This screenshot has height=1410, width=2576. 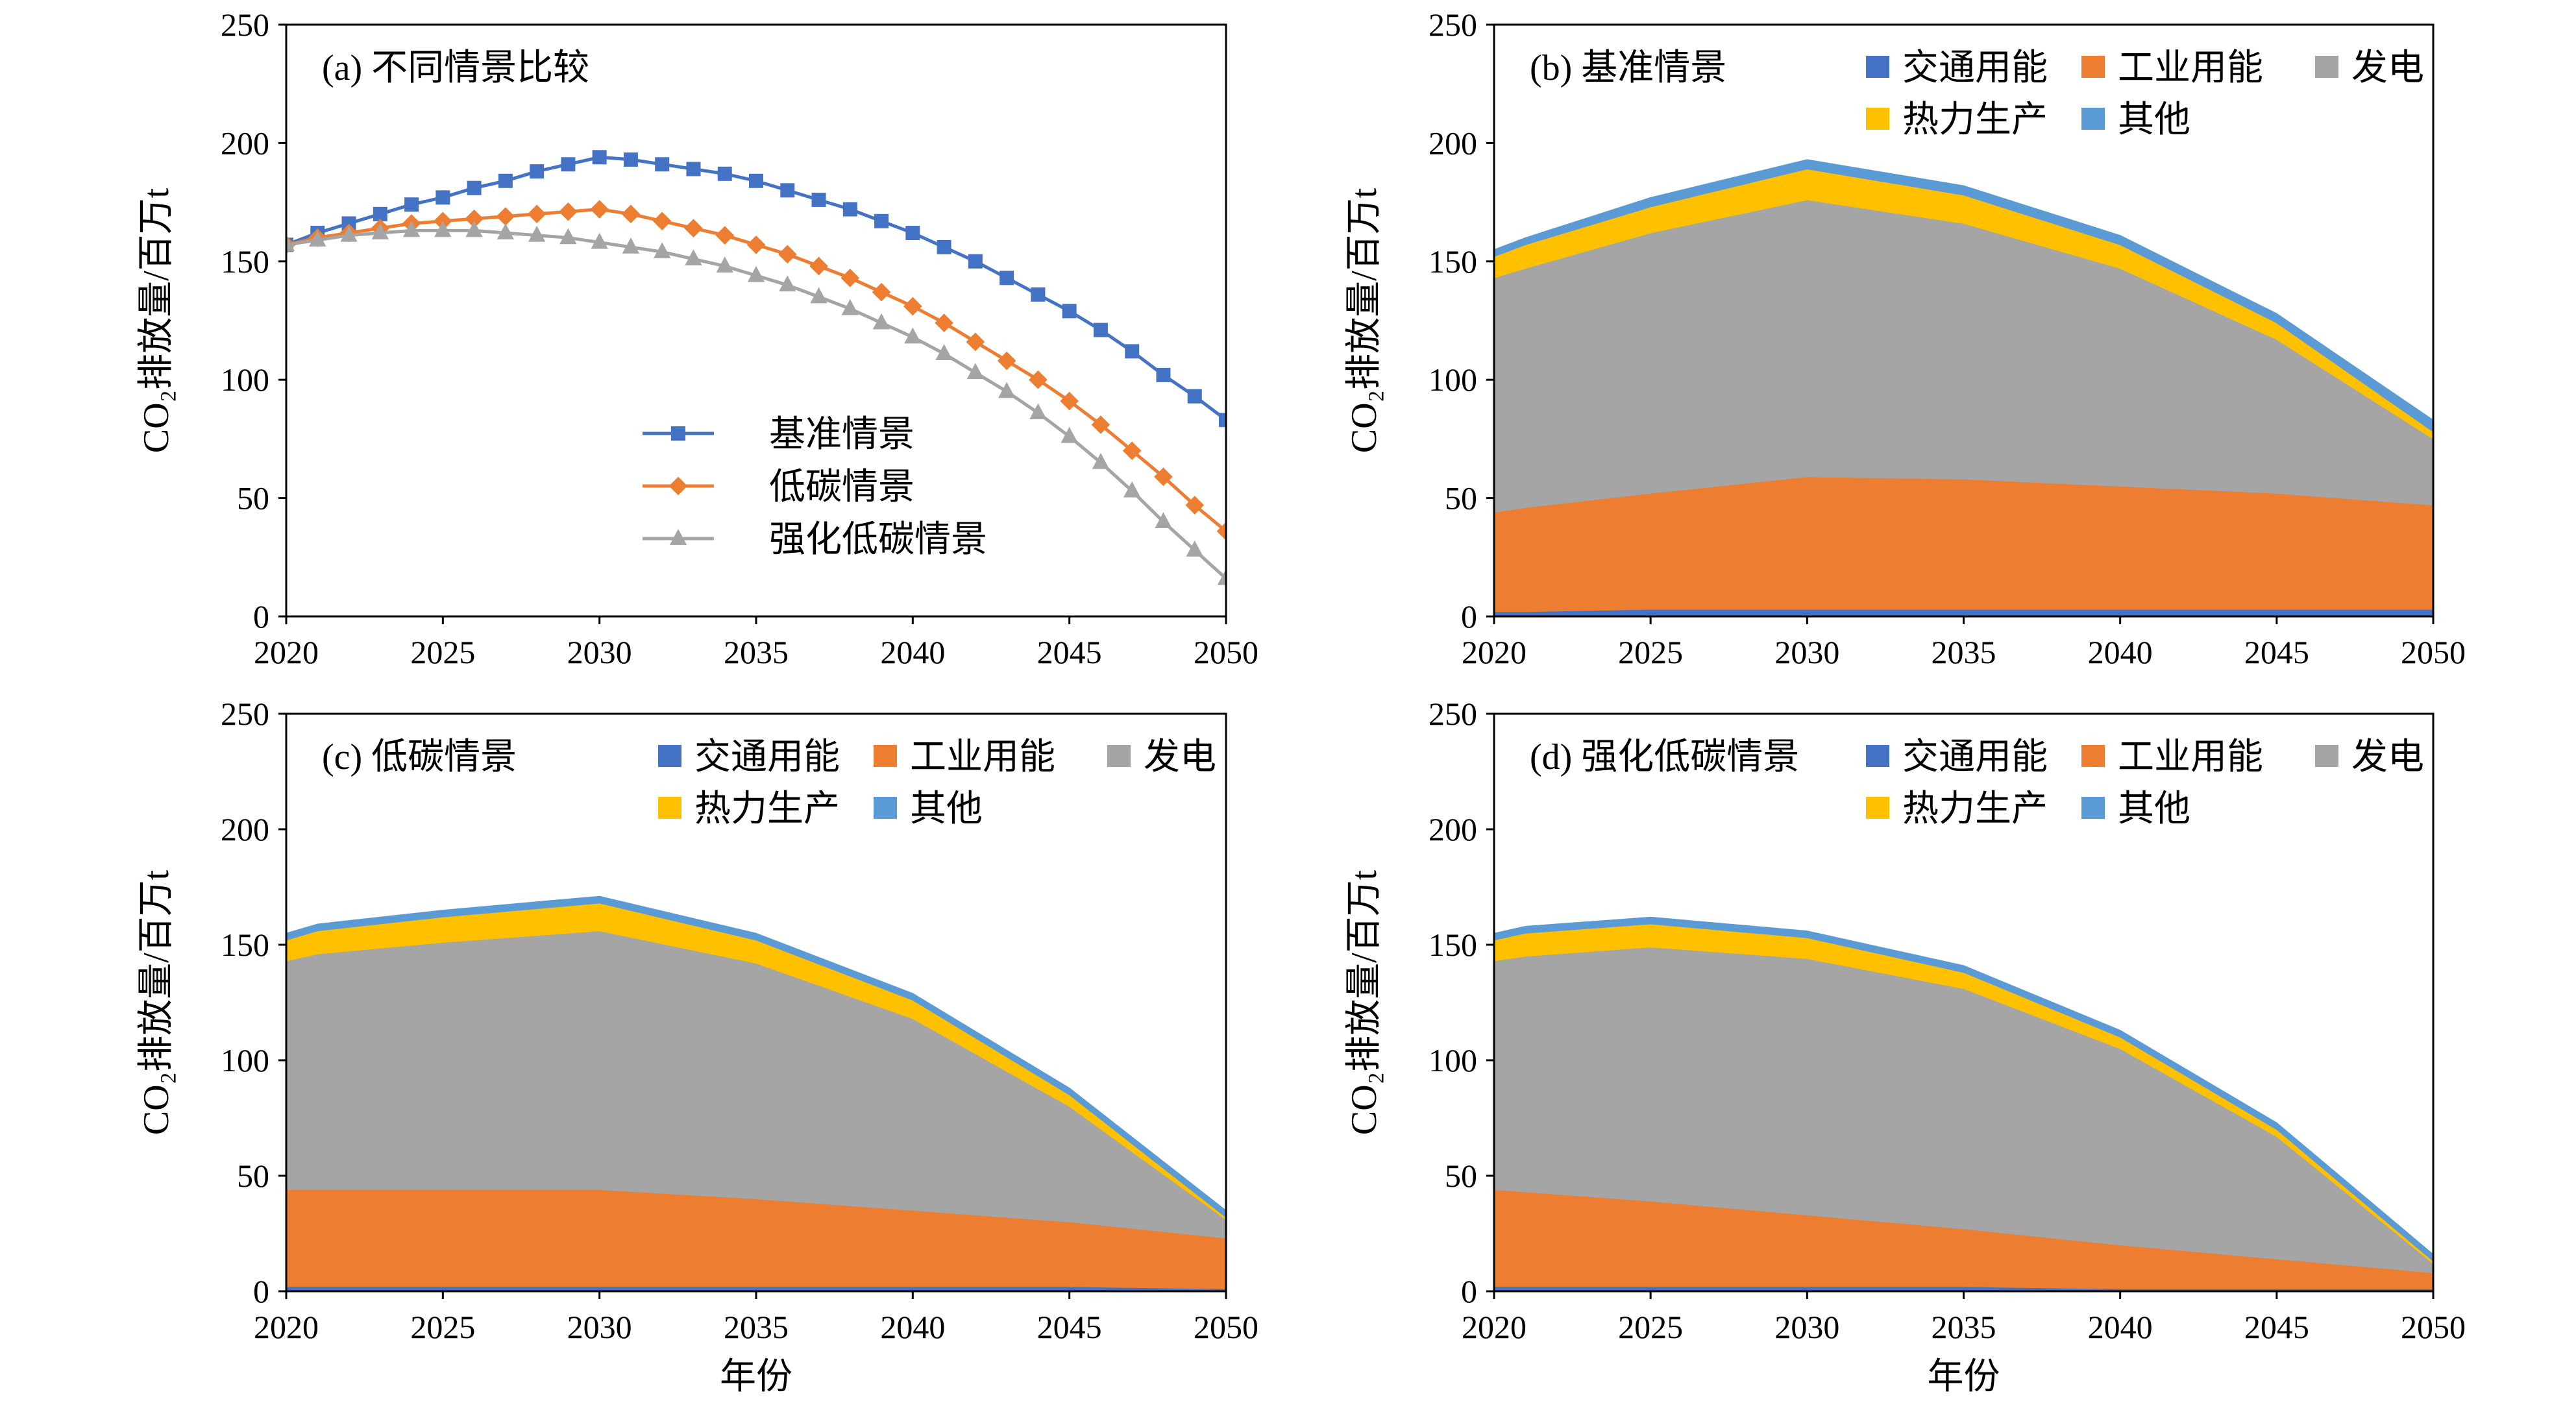 What do you see at coordinates (1664, 757) in the screenshot?
I see `panel-title: (d) 强化低碳情景` at bounding box center [1664, 757].